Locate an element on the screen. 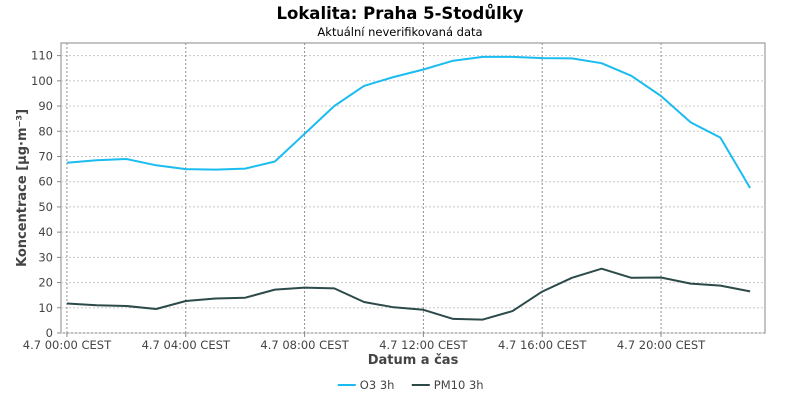 Image resolution: width=800 pixels, height=404 pixels. y-tick-label: 60 is located at coordinates (45, 182).